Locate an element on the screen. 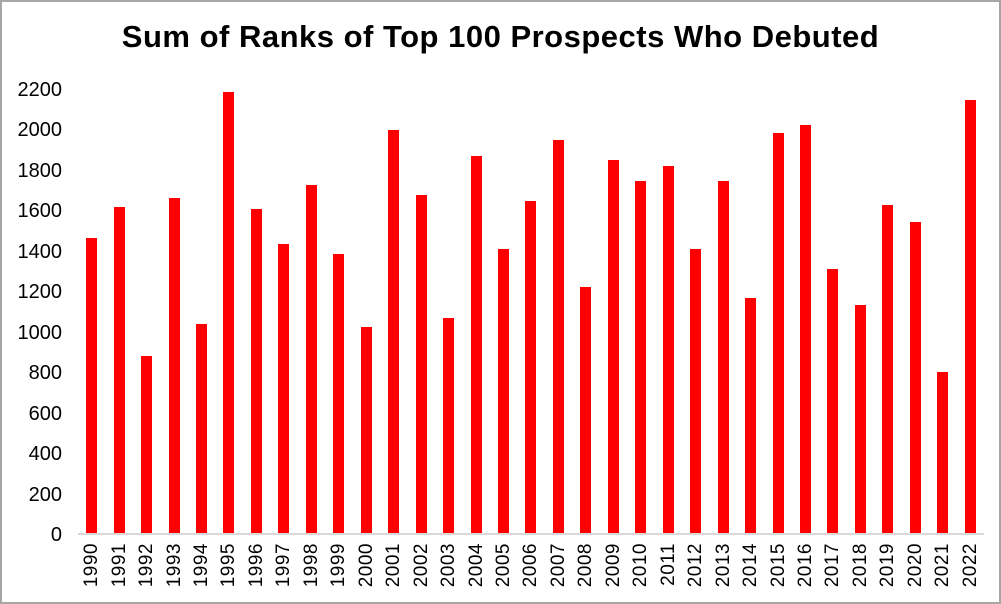  bar-2019 is located at coordinates (888, 368).